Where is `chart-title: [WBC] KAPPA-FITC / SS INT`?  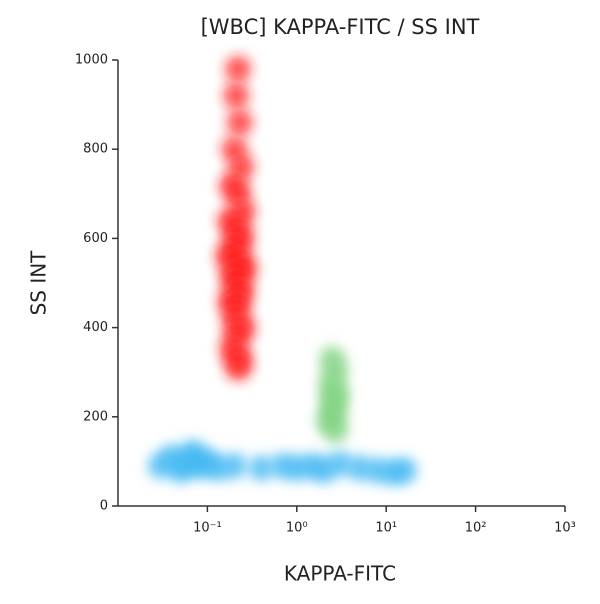 chart-title: [WBC] KAPPA-FITC / SS INT is located at coordinates (340, 27).